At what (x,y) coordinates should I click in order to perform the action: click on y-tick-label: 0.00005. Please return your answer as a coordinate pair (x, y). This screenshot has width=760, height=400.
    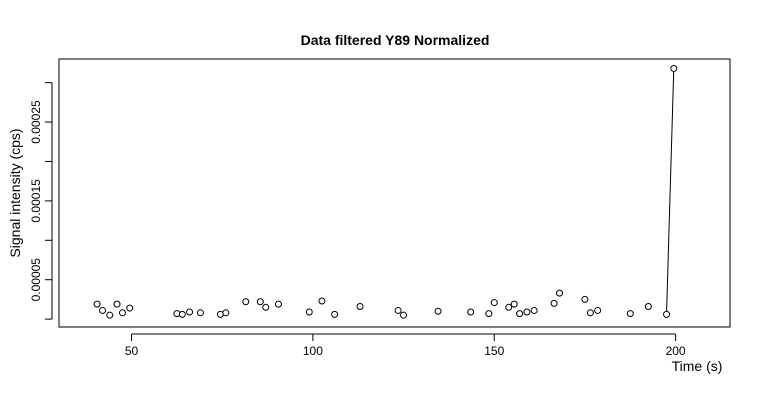
    Looking at the image, I should click on (36, 280).